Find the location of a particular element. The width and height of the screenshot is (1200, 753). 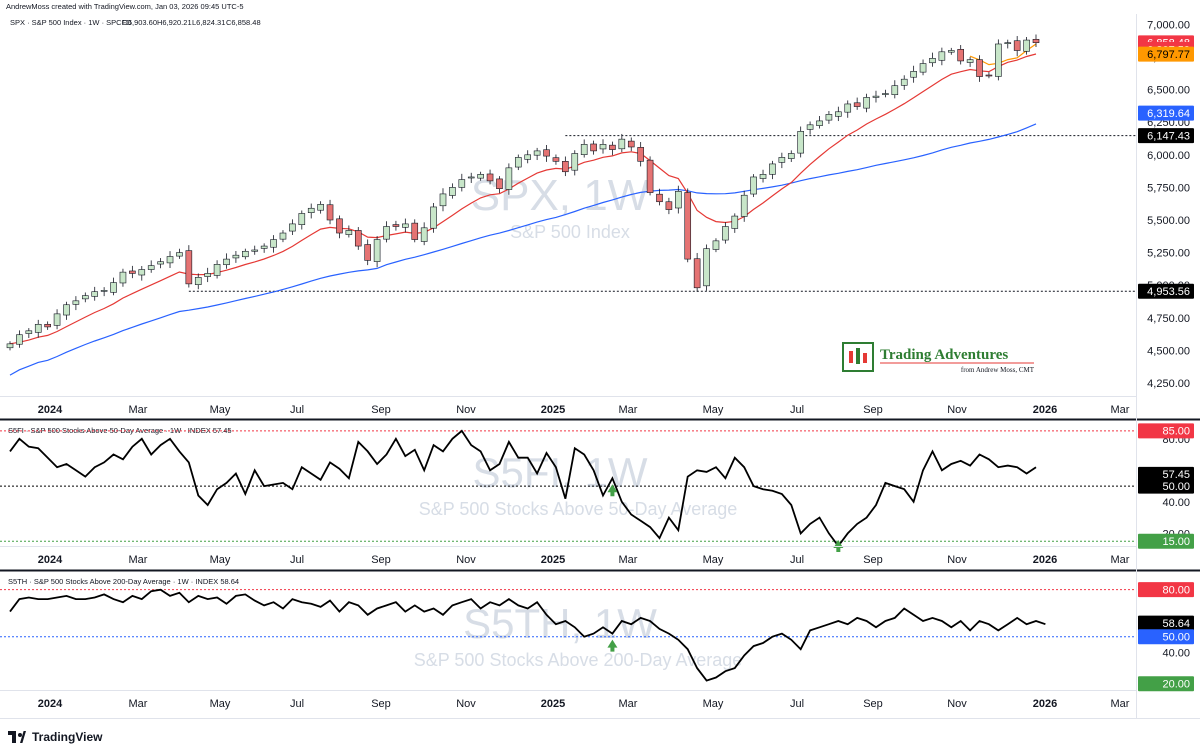

price-axis-label: 5,250.00 is located at coordinates (1168, 254).